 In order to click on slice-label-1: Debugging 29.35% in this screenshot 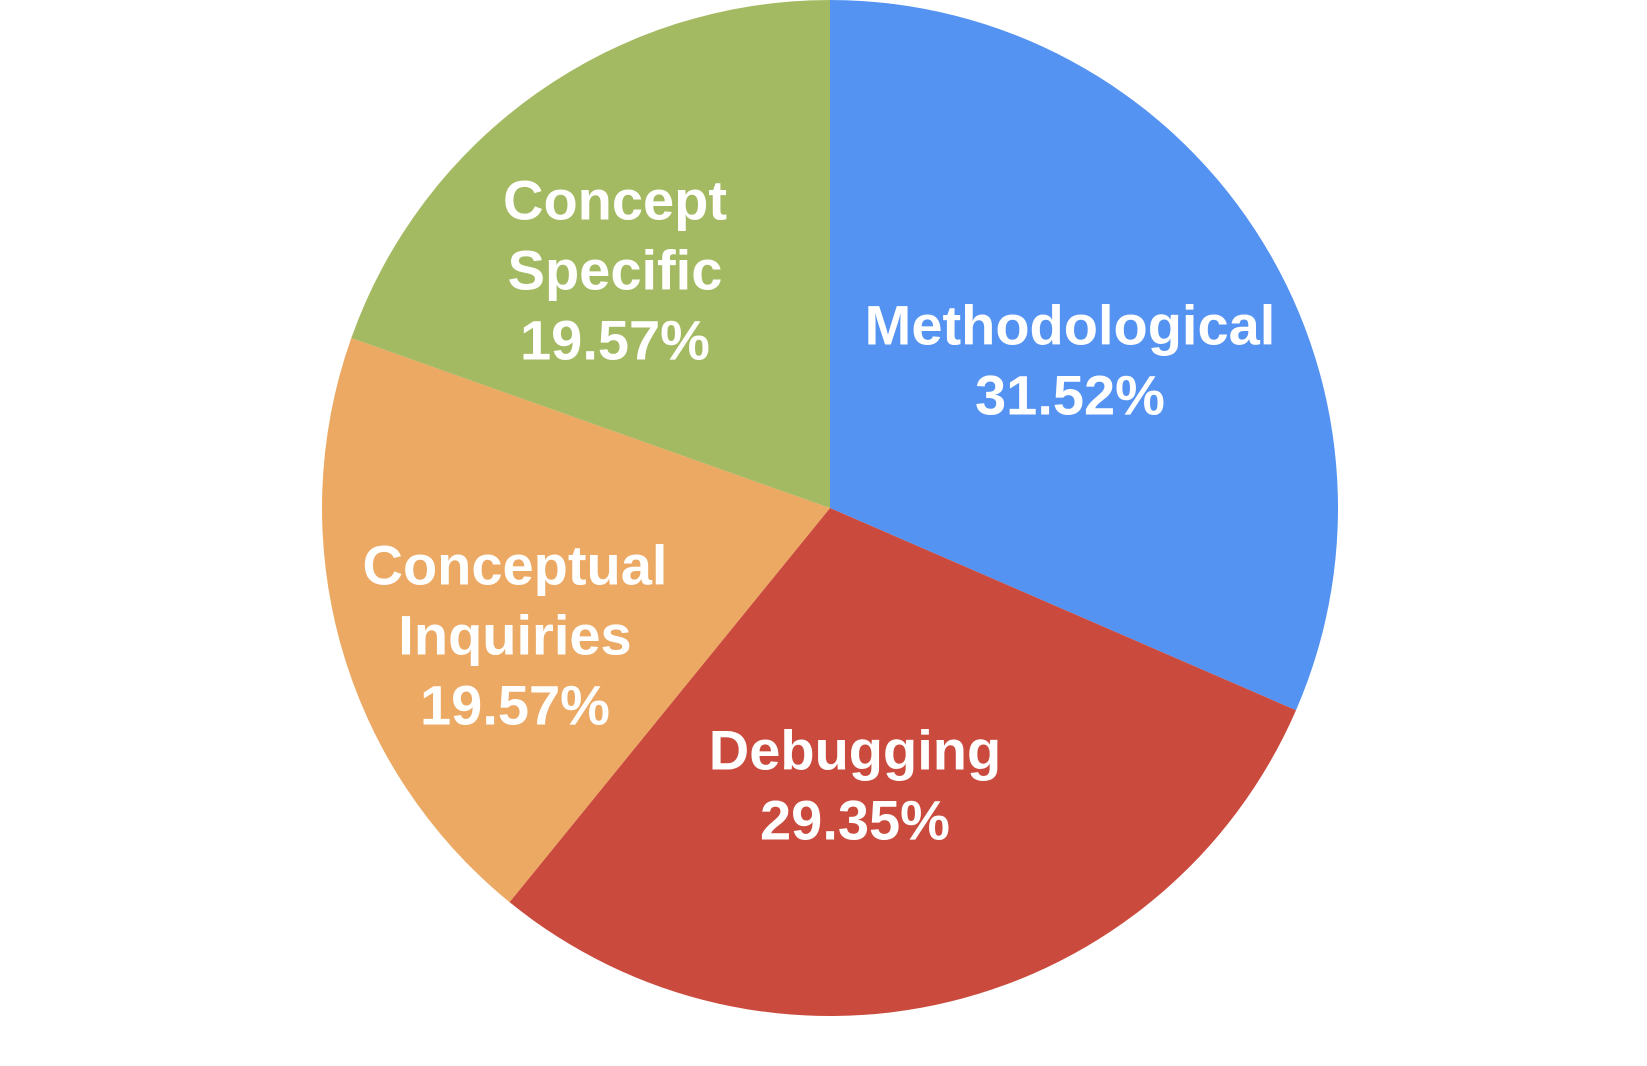, I will do `click(855, 785)`.